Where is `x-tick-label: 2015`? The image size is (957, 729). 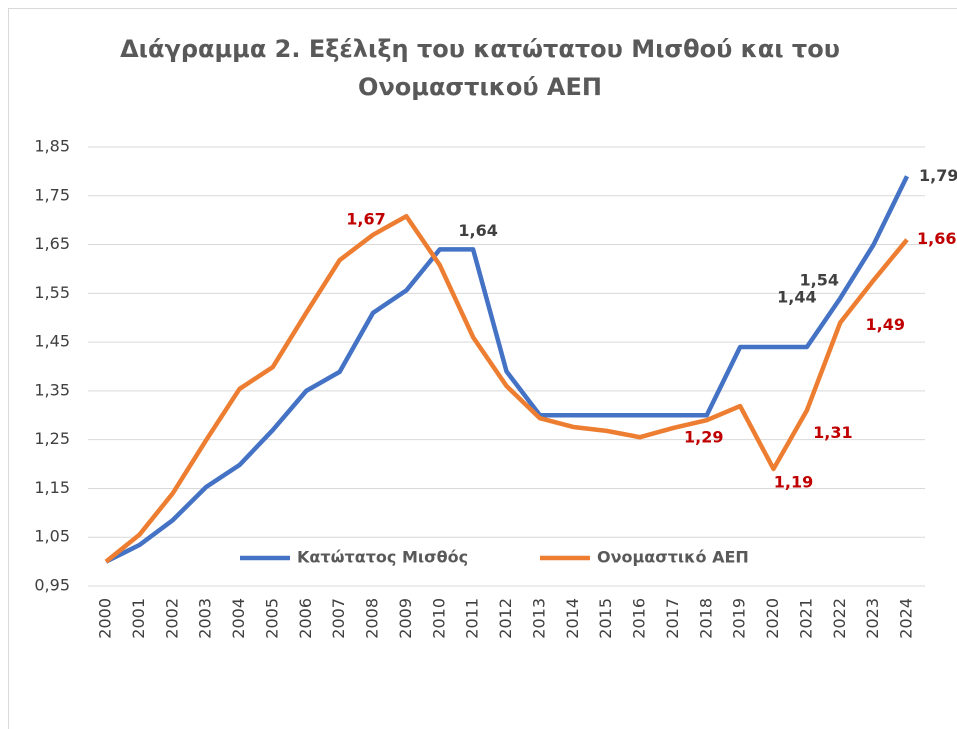 x-tick-label: 2015 is located at coordinates (605, 618).